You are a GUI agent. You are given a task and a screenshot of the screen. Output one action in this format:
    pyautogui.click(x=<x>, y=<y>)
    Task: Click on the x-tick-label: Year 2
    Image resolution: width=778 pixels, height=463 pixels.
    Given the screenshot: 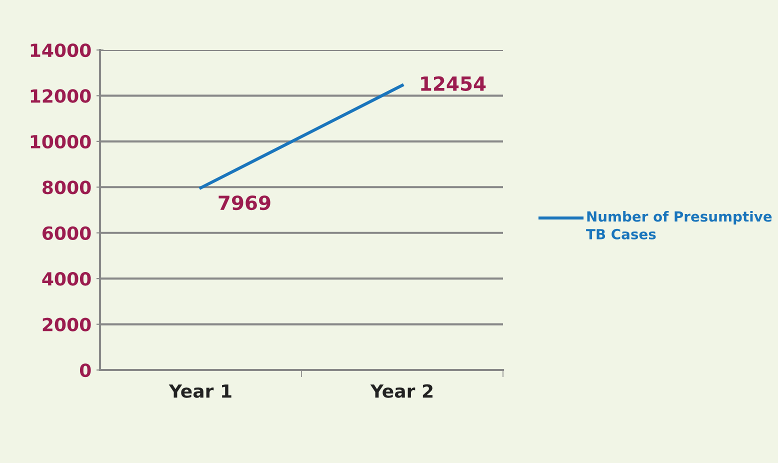 What is the action you would take?
    pyautogui.click(x=401, y=391)
    